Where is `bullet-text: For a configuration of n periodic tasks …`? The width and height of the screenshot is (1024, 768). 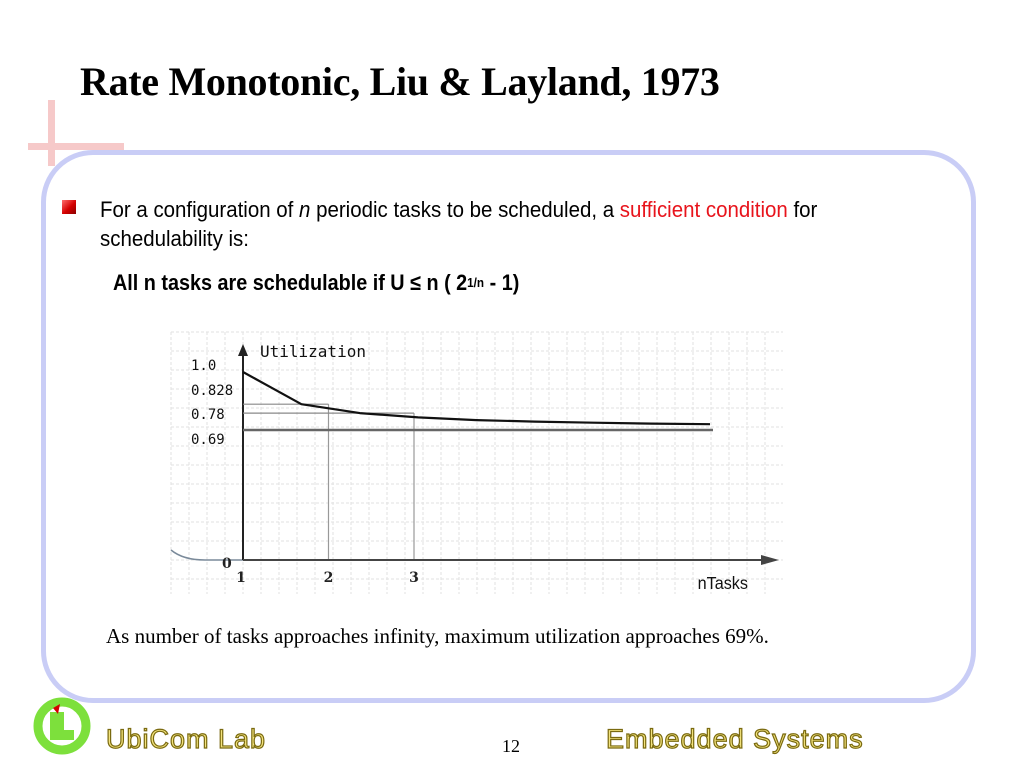
bullet-text: For a configuration of n periodic tasks … is located at coordinates (500, 224).